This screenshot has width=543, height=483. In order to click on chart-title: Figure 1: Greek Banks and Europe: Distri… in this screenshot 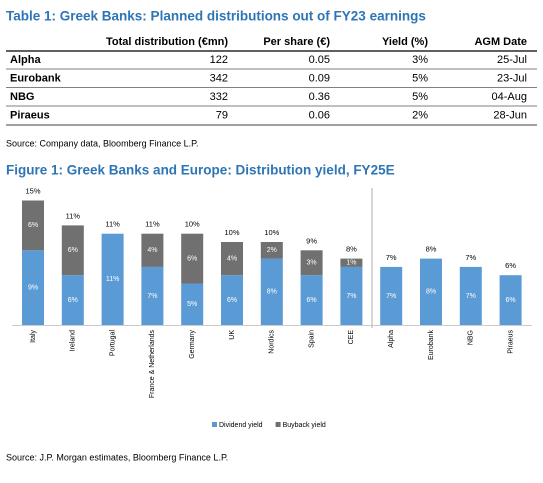, I will do `click(200, 170)`.